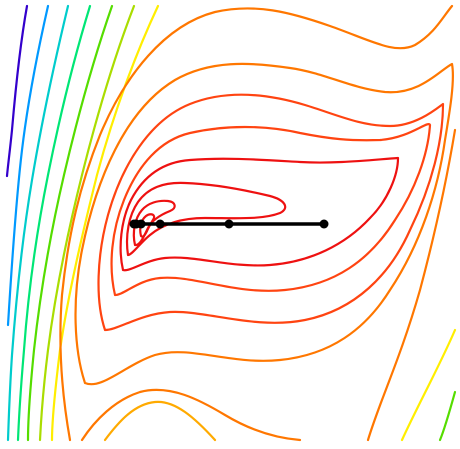 Image resolution: width=460 pixels, height=449 pixels. Describe the element at coordinates (160, 421) in the screenshot. I see `contour-level-amber-bottom` at that location.